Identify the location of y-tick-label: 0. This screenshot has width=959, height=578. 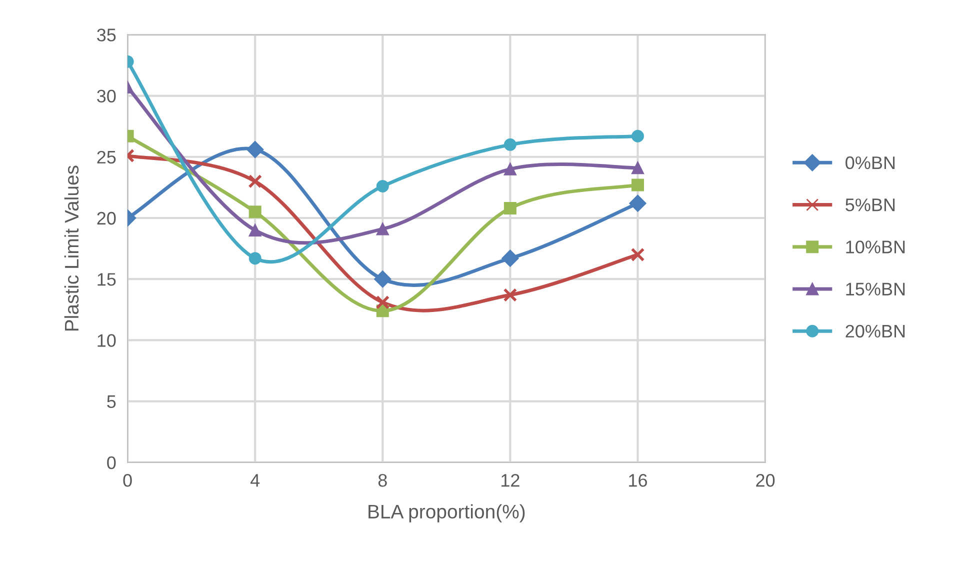
(111, 463).